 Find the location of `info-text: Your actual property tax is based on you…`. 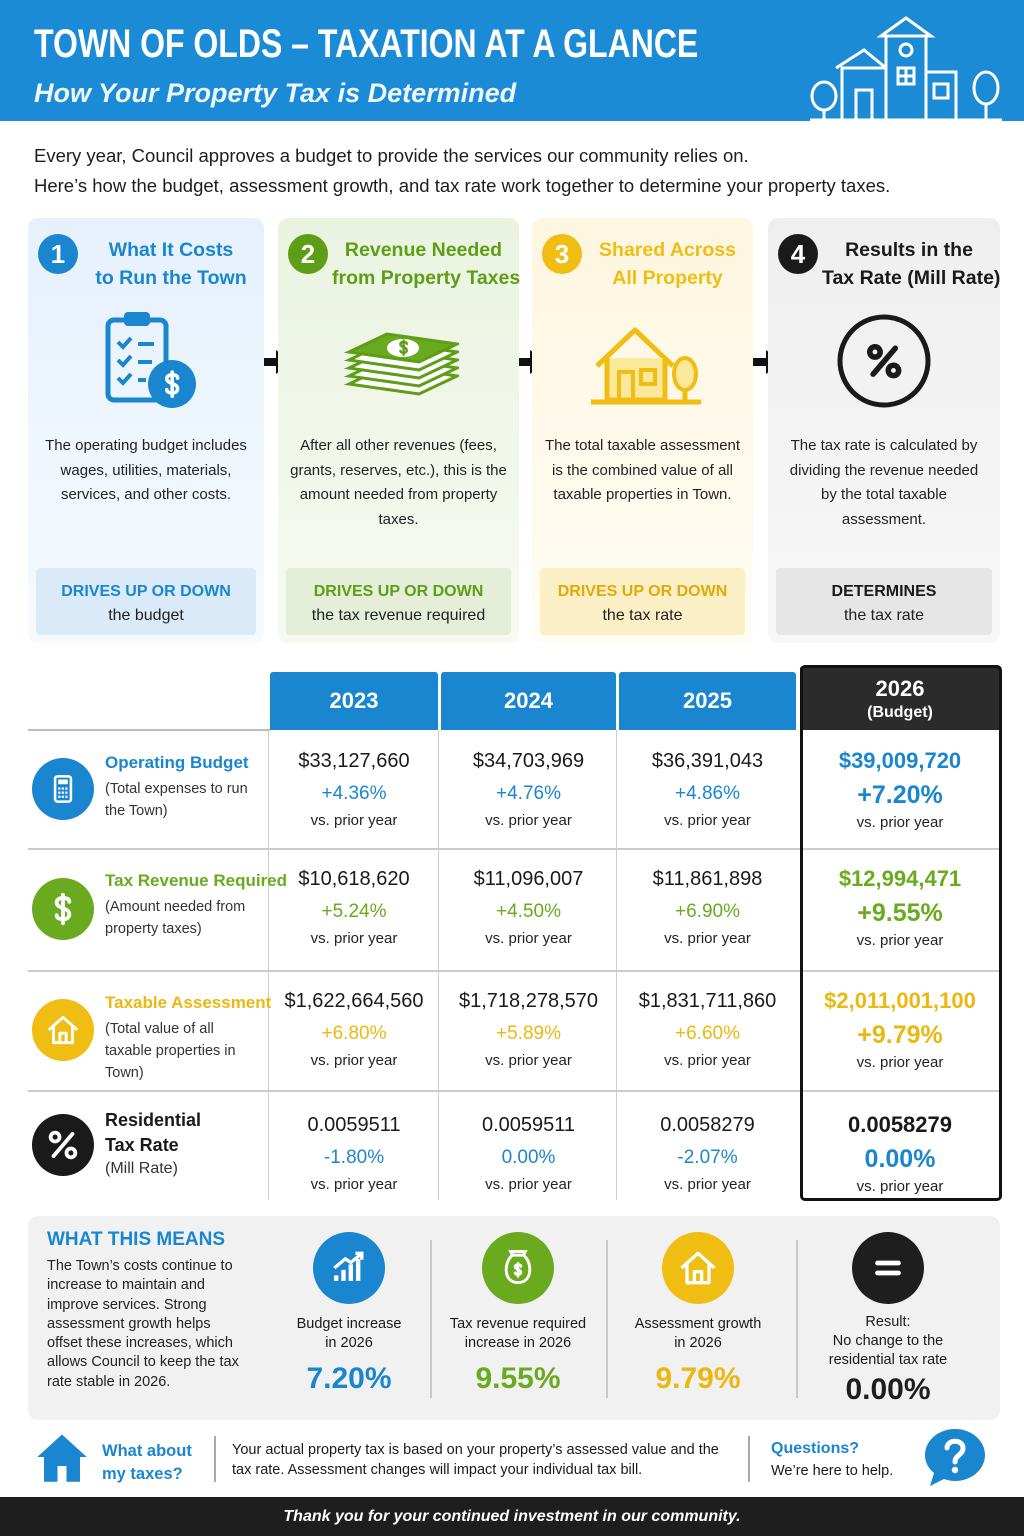

info-text: Your actual property tax is based on you… is located at coordinates (475, 1460).